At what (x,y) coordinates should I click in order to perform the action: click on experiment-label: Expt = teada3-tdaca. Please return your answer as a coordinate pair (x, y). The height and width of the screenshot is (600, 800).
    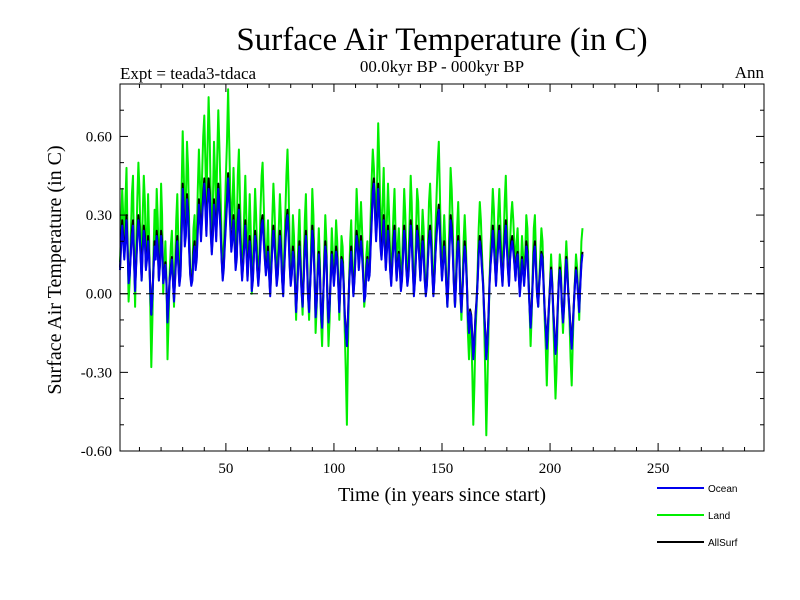
    Looking at the image, I should click on (188, 73).